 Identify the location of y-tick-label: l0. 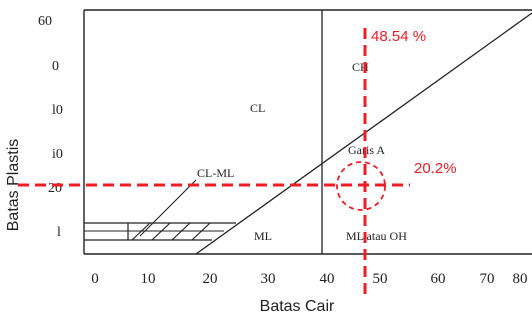
(57, 110).